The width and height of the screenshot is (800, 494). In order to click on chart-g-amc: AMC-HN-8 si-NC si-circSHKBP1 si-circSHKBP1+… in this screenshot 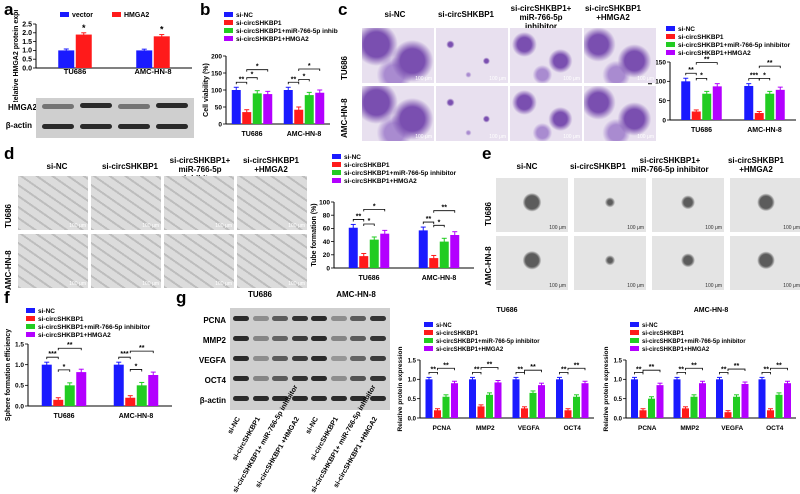, I will do `click(699, 369)`.